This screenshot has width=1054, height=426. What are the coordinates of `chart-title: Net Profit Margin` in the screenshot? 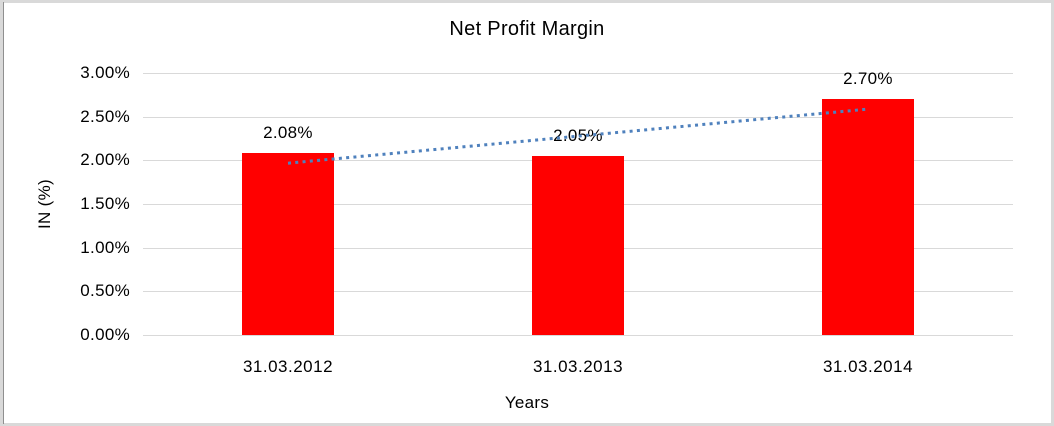 It's located at (527, 29).